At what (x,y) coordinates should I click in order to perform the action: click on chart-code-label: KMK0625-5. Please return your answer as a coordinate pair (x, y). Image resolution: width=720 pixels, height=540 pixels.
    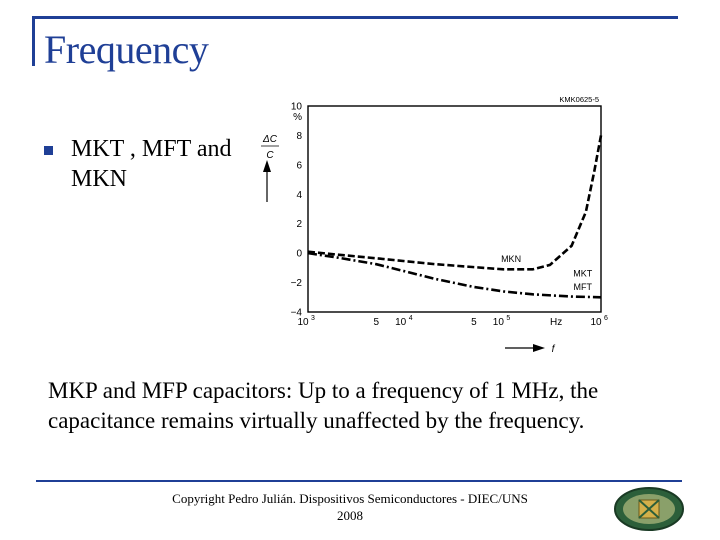
    Looking at the image, I should click on (579, 99).